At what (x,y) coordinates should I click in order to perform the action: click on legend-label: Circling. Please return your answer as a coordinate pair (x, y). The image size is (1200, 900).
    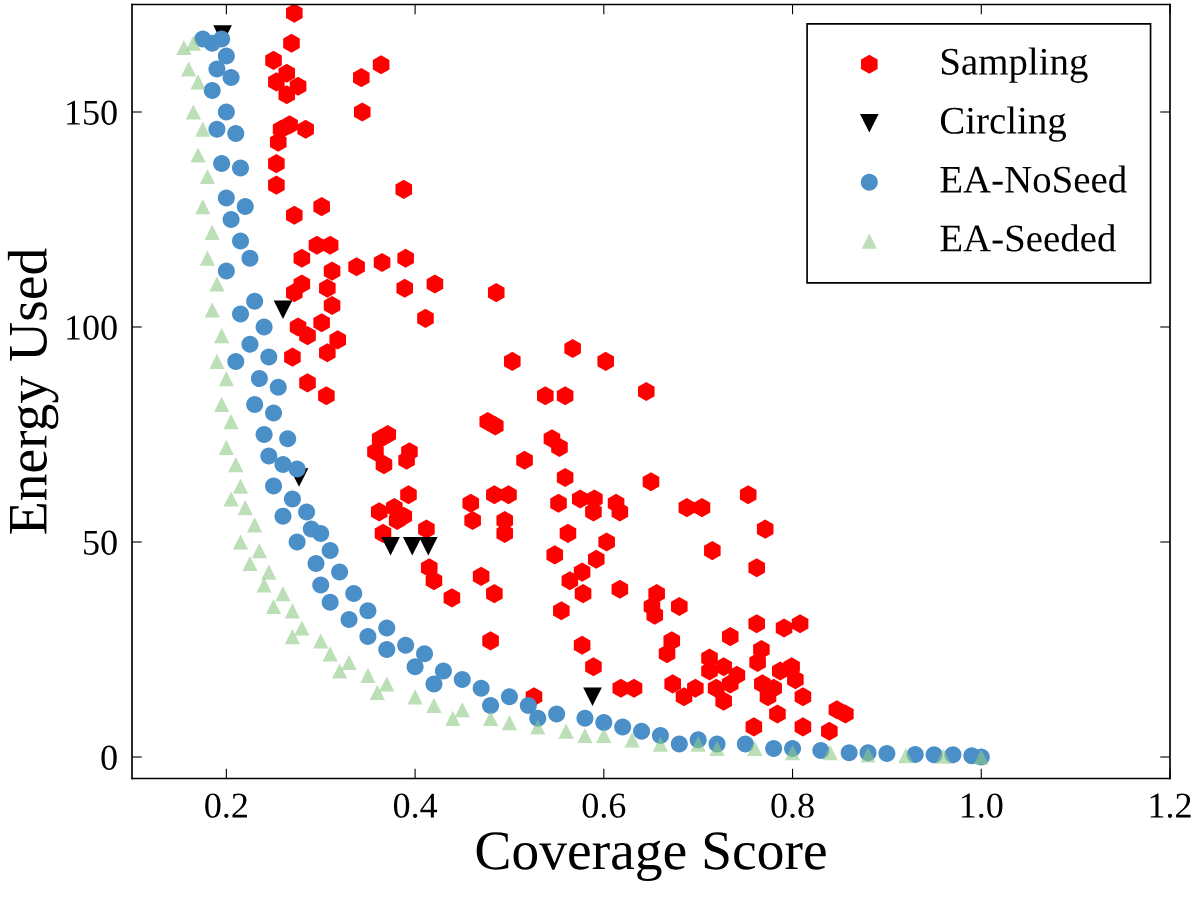
    Looking at the image, I should click on (1003, 124).